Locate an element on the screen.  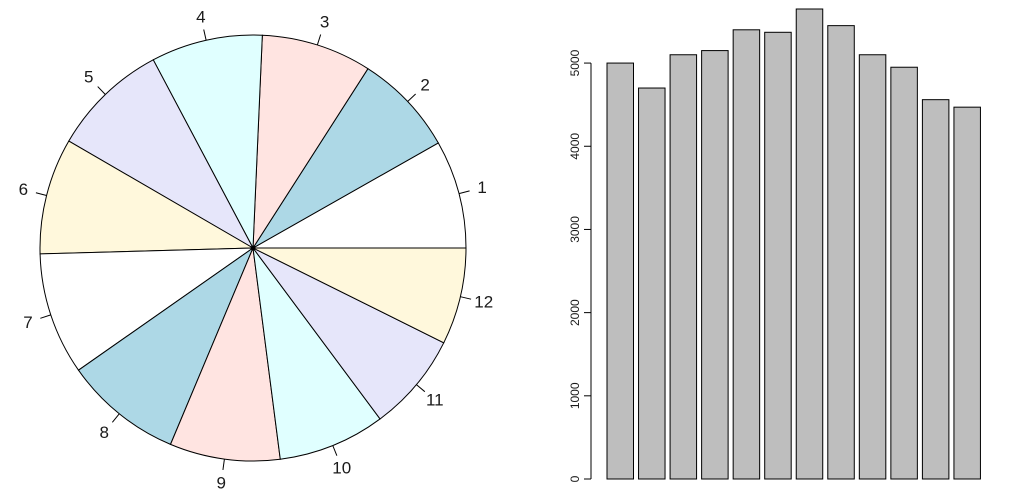
pie-label-8: 8 is located at coordinates (103, 432).